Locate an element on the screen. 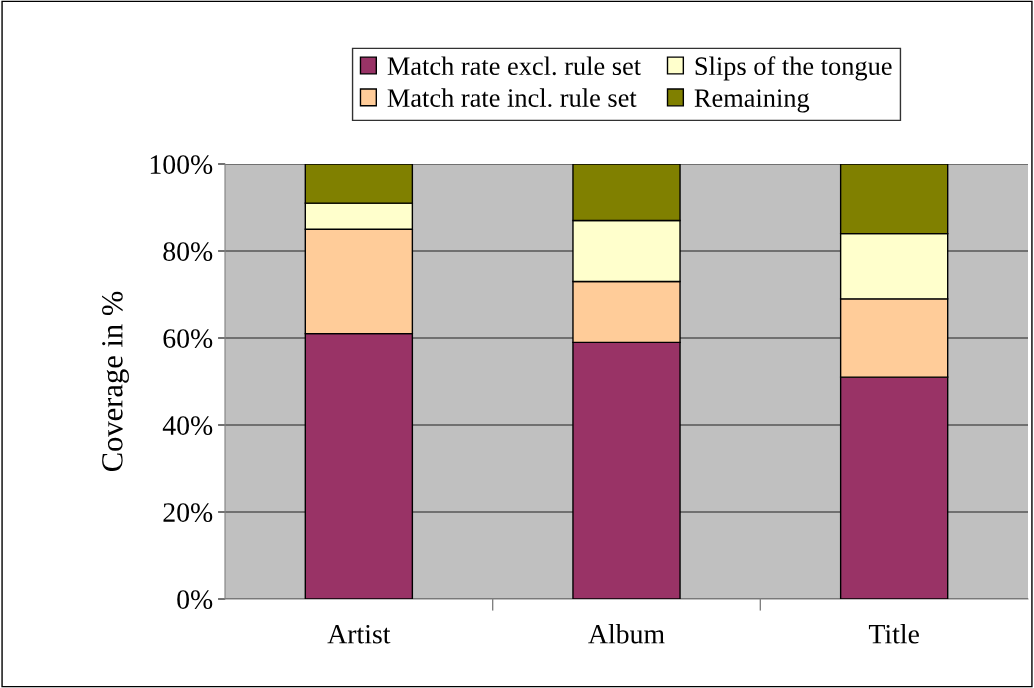  y-tick-label: 80% is located at coordinates (188, 251).